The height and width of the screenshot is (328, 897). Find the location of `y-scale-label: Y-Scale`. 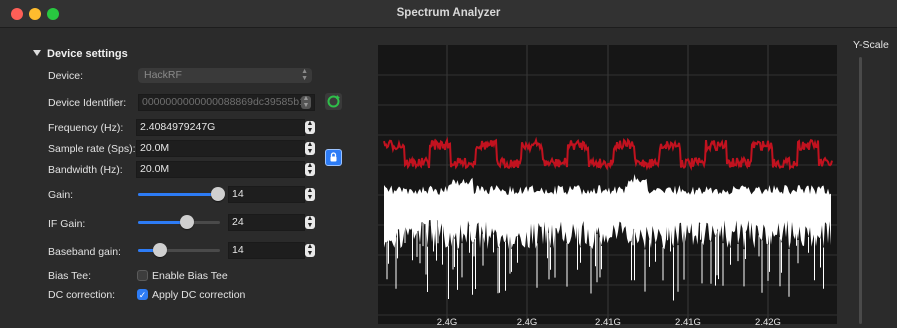

y-scale-label: Y-Scale is located at coordinates (871, 45).